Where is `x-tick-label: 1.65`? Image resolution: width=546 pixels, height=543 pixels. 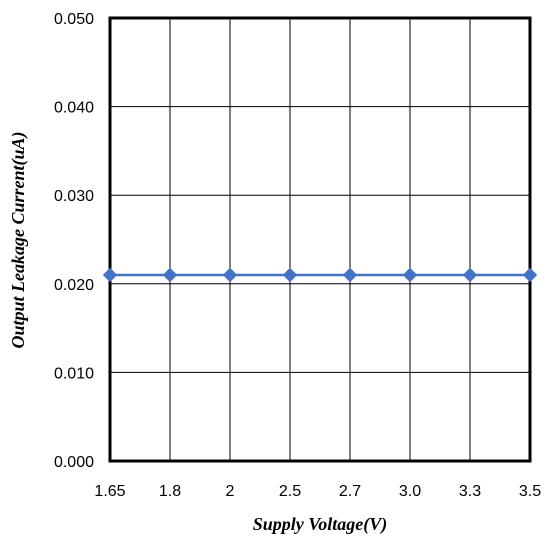 x-tick-label: 1.65 is located at coordinates (109, 491).